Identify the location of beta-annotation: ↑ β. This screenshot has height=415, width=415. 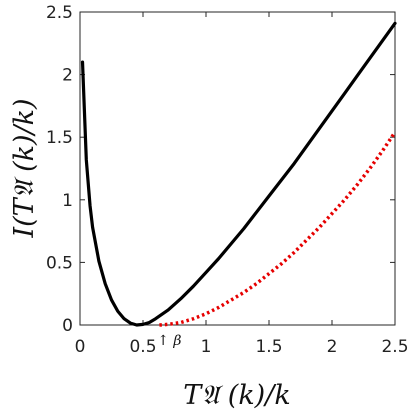
(169, 341).